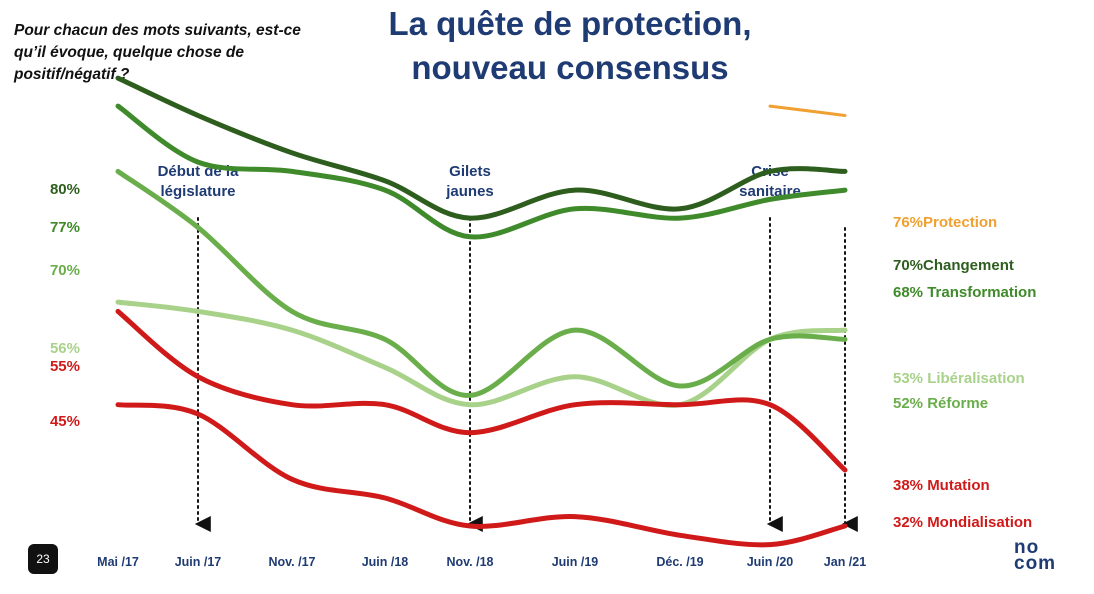  Describe the element at coordinates (469, 347) in the screenshot. I see `event-annotation: Gilets jaunes` at that location.